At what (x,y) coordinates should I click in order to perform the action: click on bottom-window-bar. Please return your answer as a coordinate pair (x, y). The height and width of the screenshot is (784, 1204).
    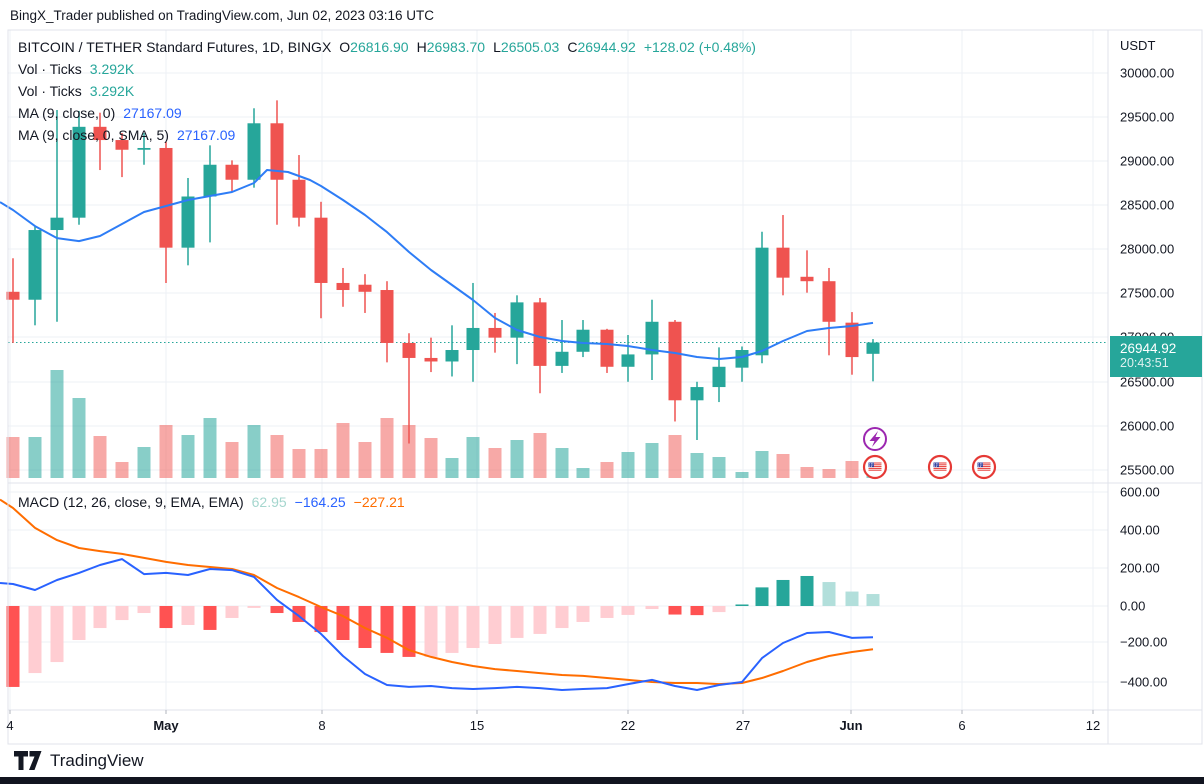
    Looking at the image, I should click on (602, 780).